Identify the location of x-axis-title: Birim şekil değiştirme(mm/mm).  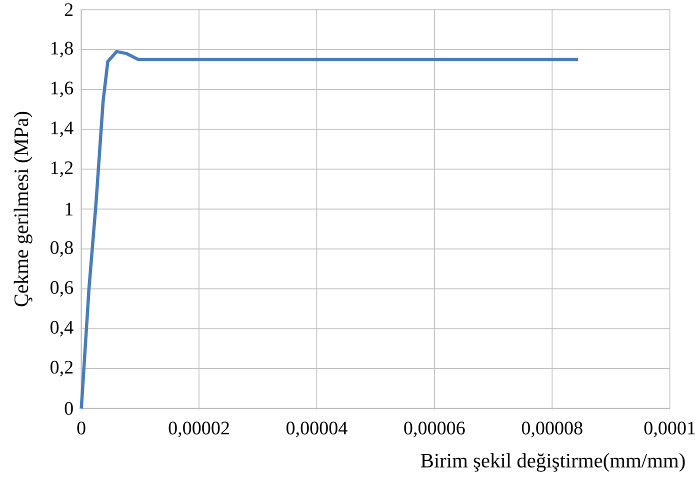
(552, 462).